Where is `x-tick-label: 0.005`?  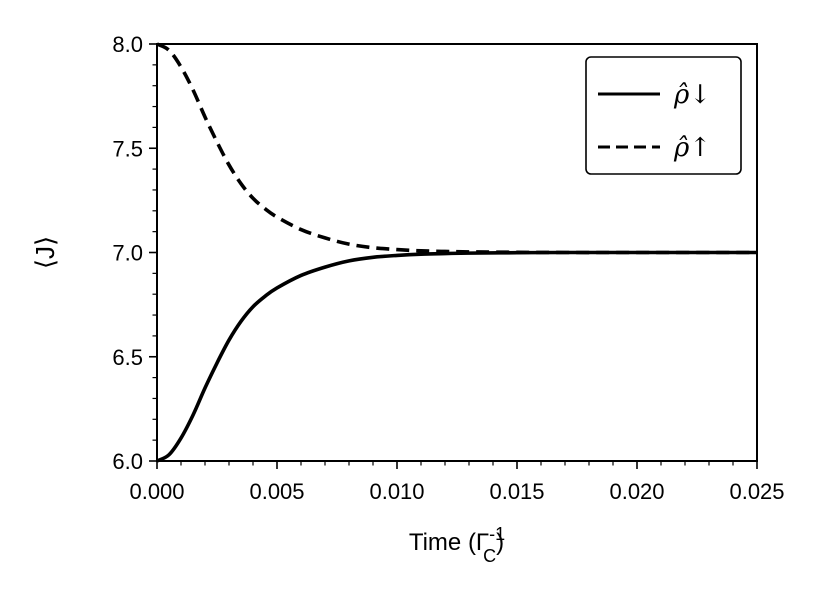
x-tick-label: 0.005 is located at coordinates (276, 491).